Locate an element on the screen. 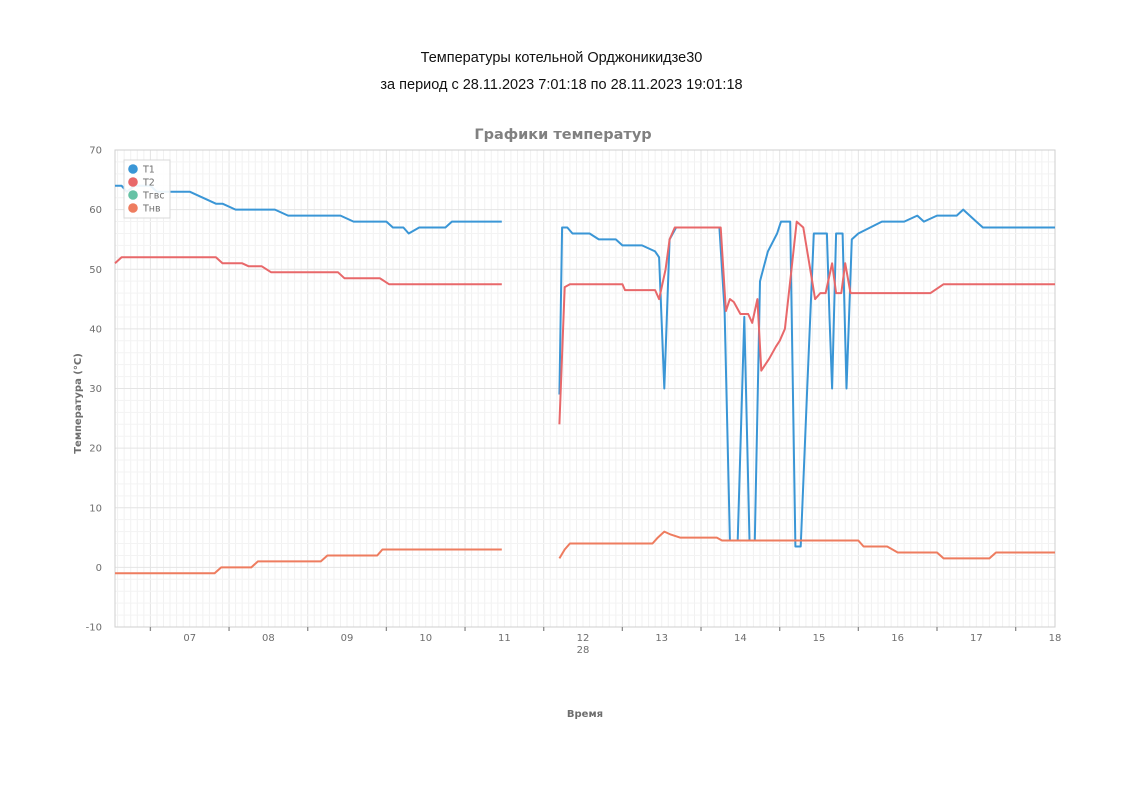 This screenshot has width=1123, height=794. x-axis-label: Время is located at coordinates (585, 714).